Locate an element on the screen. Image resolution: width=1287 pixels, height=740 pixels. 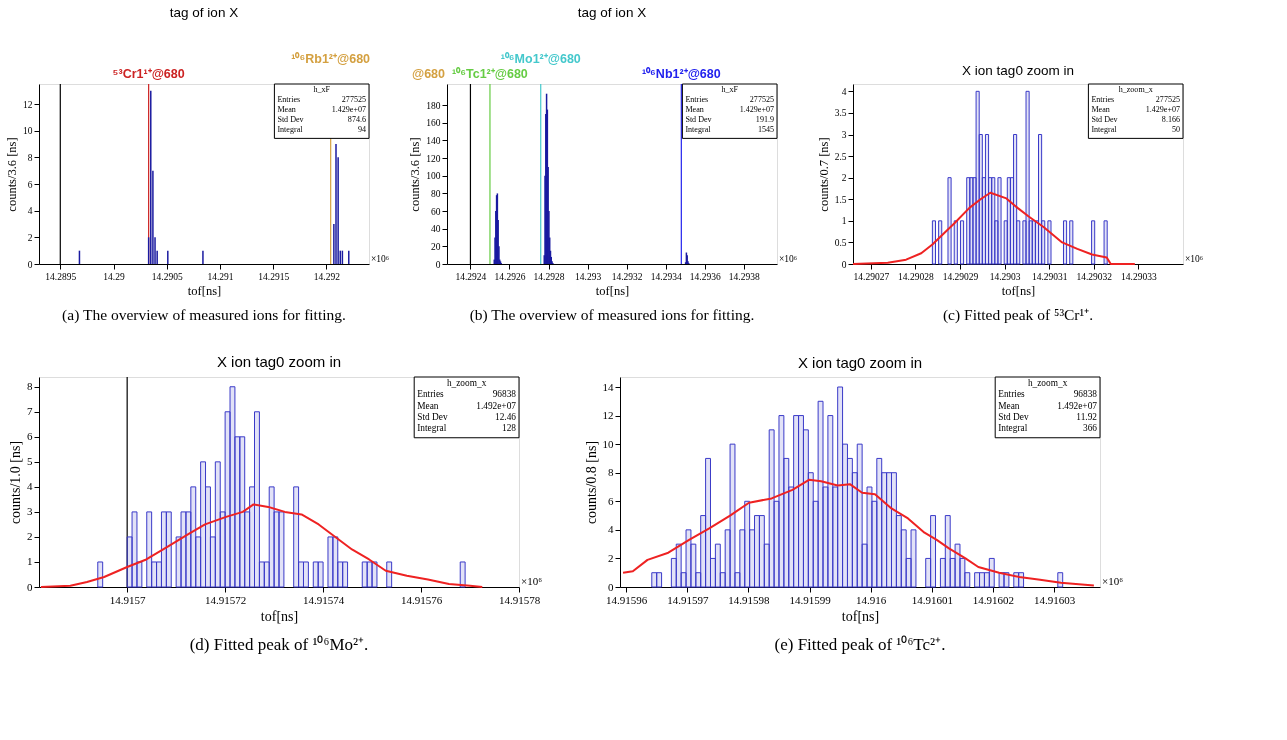
text: Std Dev 874.6 is located at coordinates (321, 120).